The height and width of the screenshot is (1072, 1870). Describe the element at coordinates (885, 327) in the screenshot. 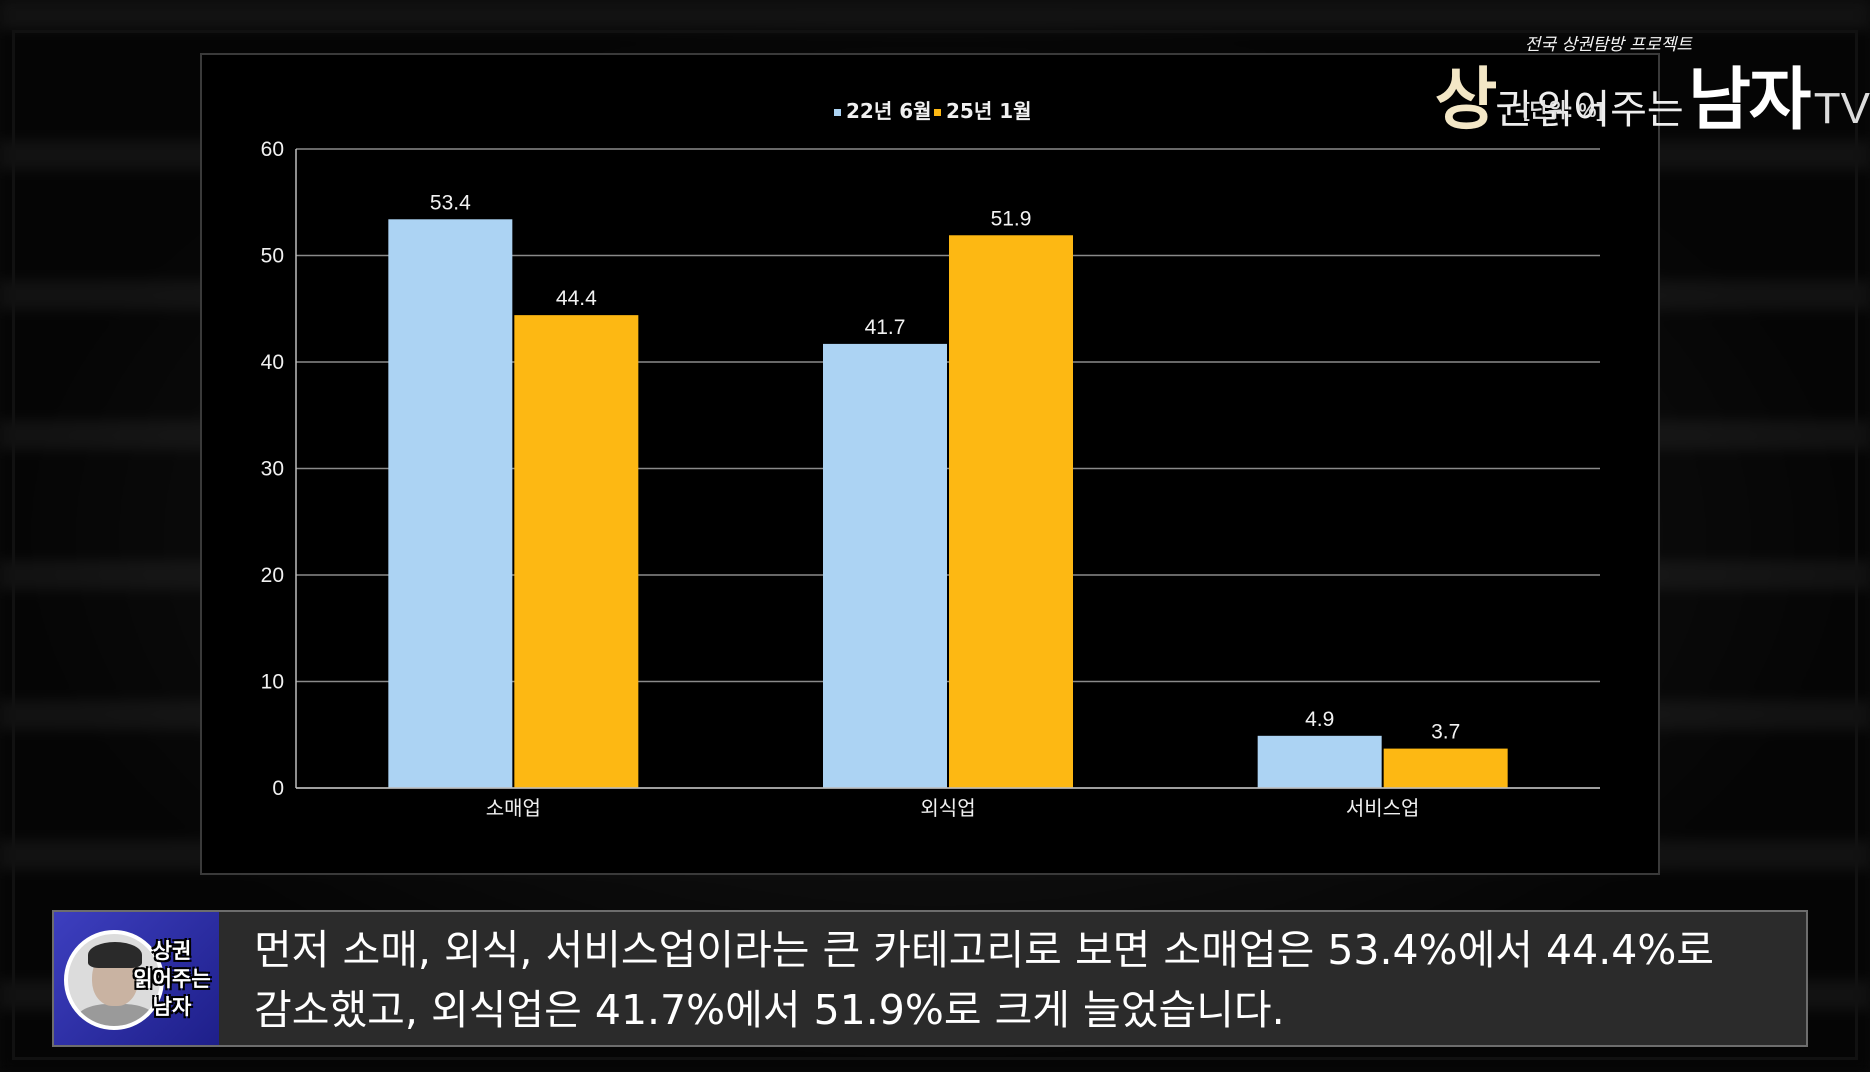

I see `data-label-외식업-22년 6월: 41.7` at that location.